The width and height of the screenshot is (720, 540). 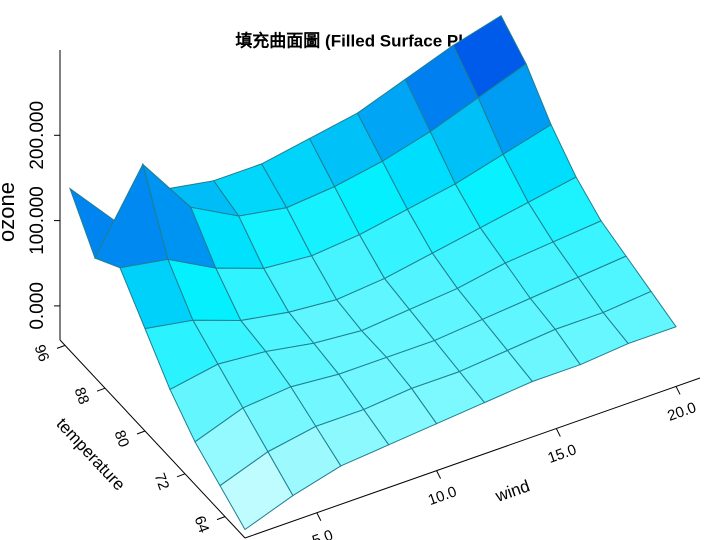 What do you see at coordinates (37, 135) in the screenshot?
I see `z-tick-label: 200.000` at bounding box center [37, 135].